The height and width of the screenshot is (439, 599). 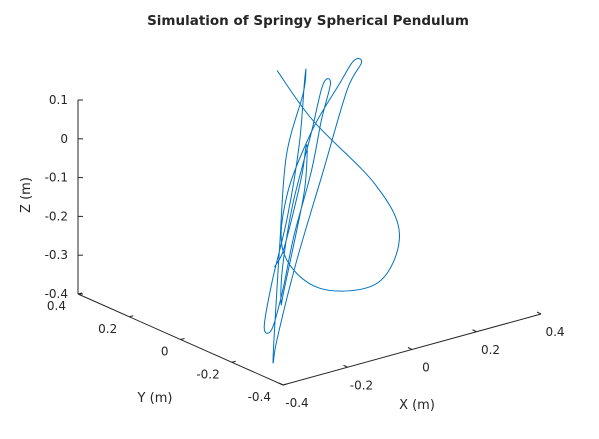 What do you see at coordinates (554, 332) in the screenshot?
I see `x-tick-label: 0.4` at bounding box center [554, 332].